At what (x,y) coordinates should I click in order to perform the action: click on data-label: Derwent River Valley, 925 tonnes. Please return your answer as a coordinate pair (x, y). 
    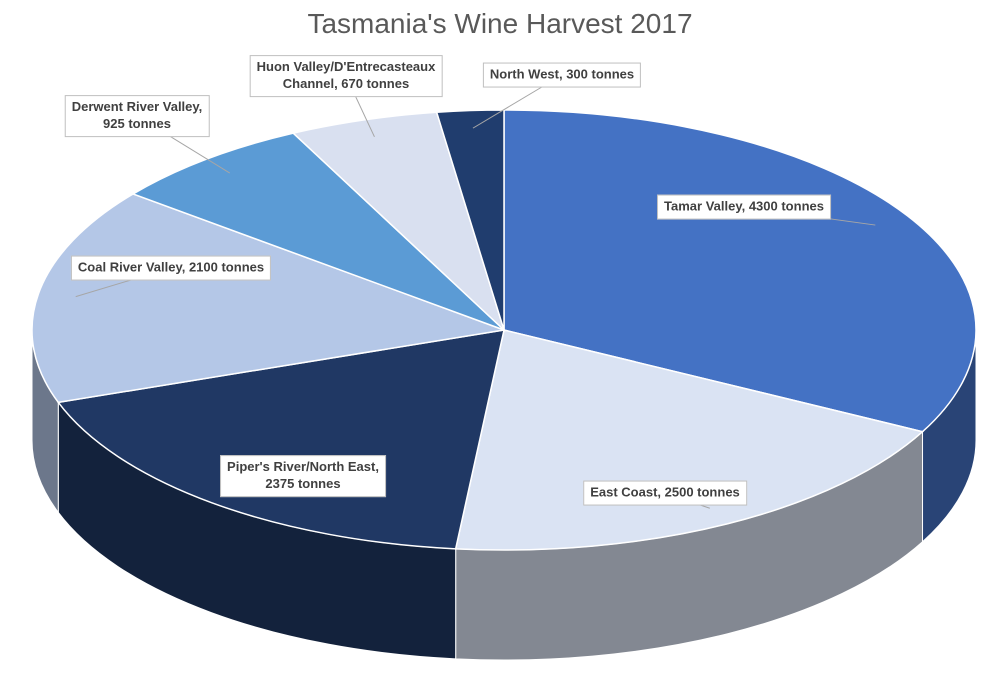
    Looking at the image, I should click on (137, 116).